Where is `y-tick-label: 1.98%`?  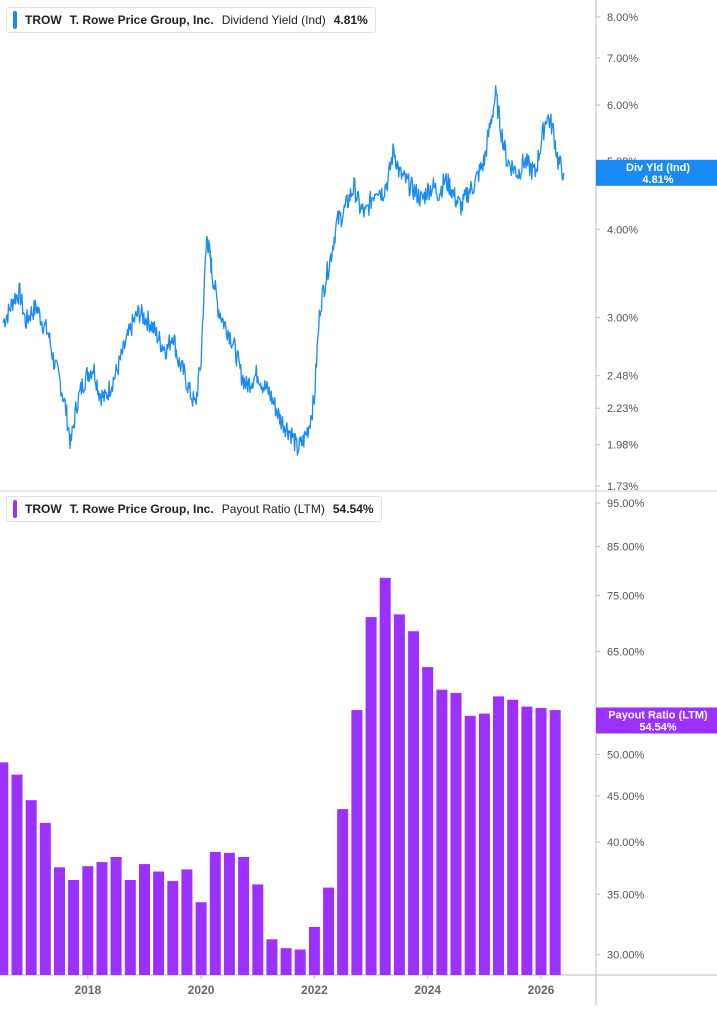 y-tick-label: 1.98% is located at coordinates (622, 446).